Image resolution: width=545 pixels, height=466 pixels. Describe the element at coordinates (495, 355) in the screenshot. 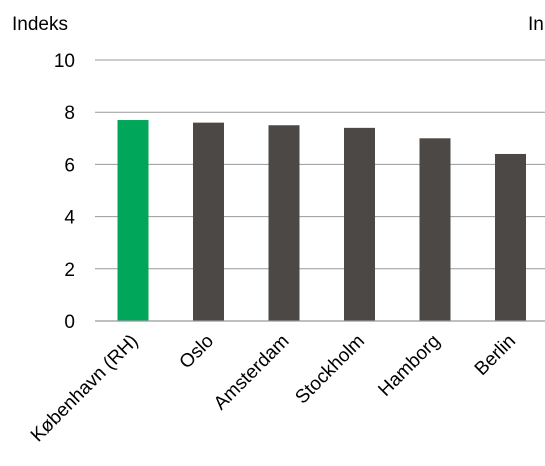

I see `x-tick-label: Berlin` at that location.